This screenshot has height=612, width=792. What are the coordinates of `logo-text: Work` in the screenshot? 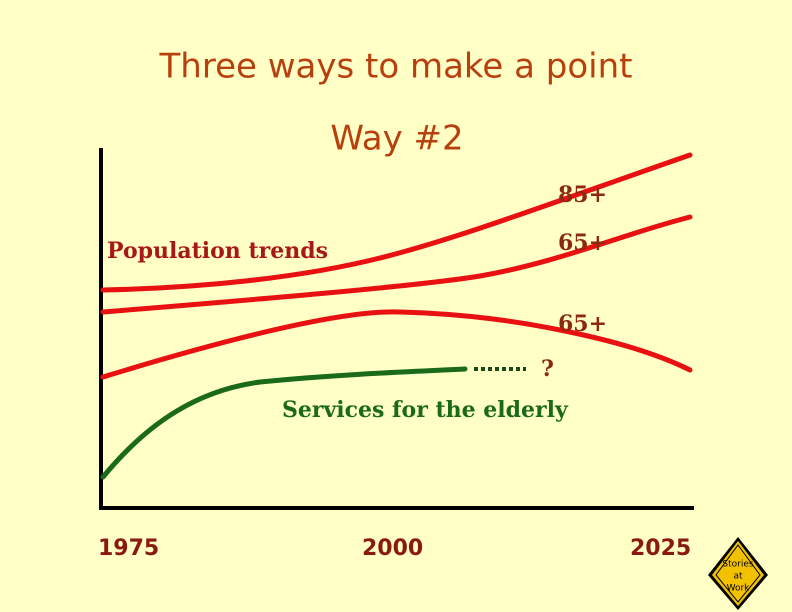 It's located at (739, 589).